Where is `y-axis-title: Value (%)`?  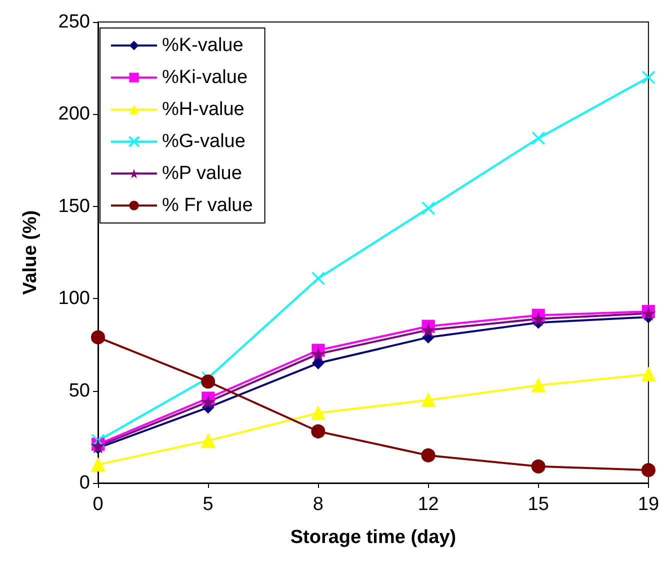
y-axis-title: Value (%) is located at coordinates (30, 252).